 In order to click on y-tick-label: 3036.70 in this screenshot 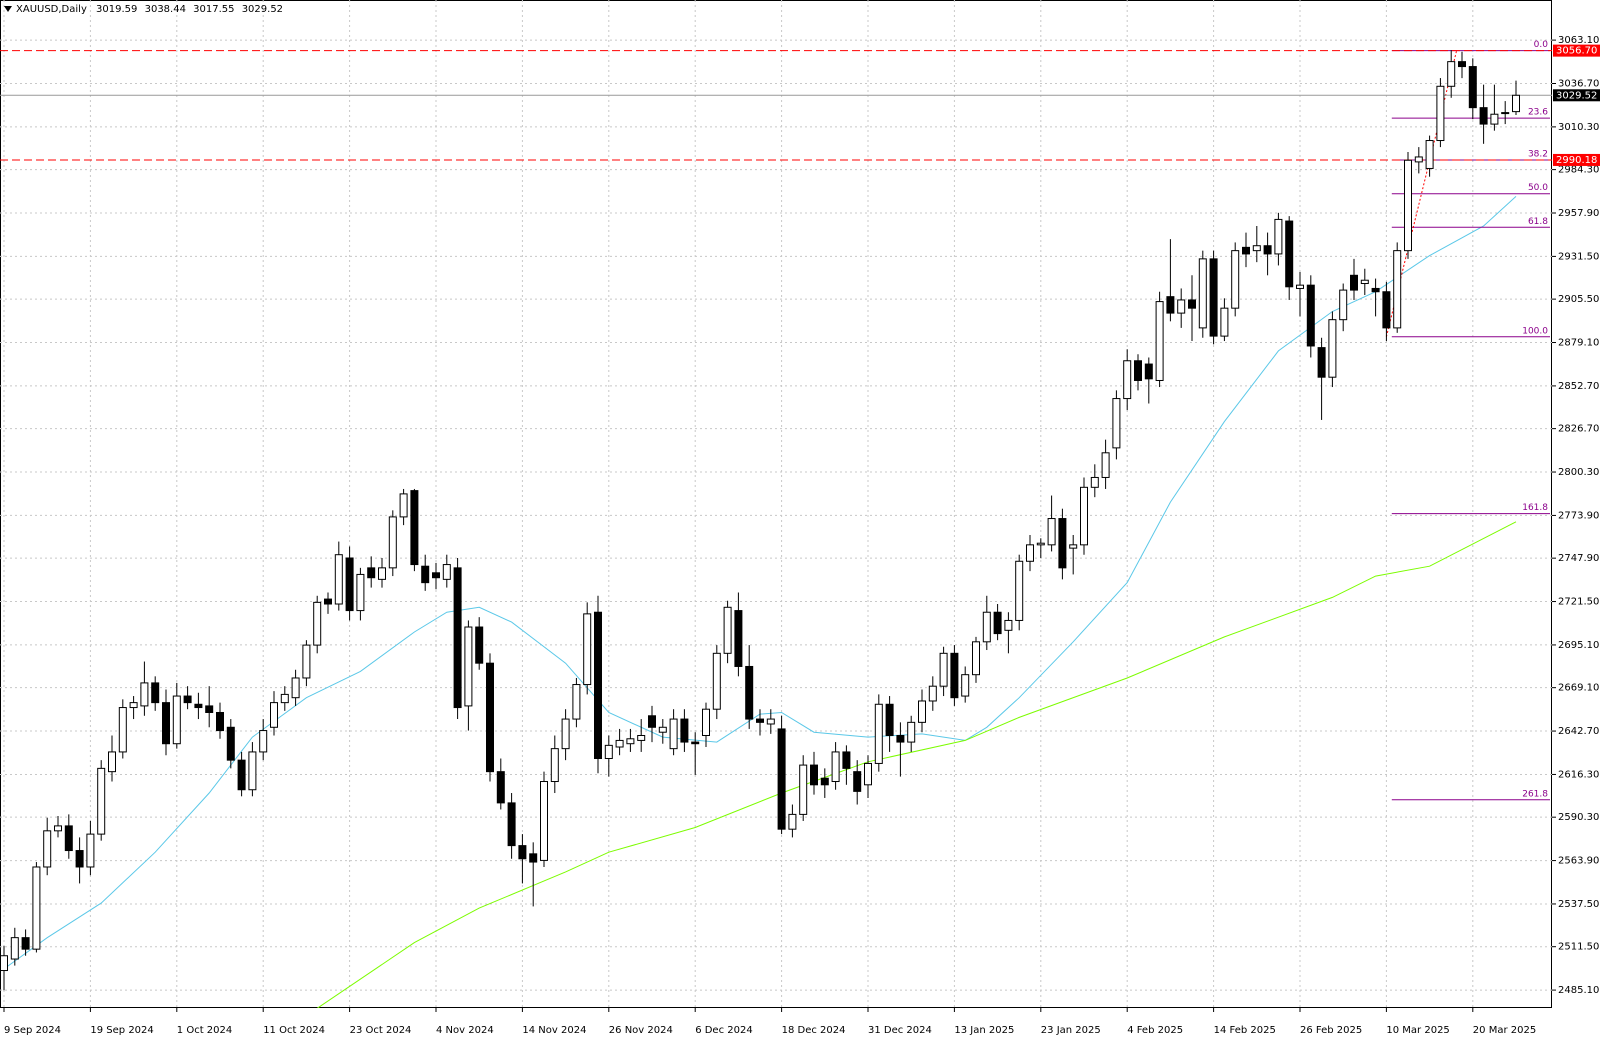, I will do `click(1578, 83)`.